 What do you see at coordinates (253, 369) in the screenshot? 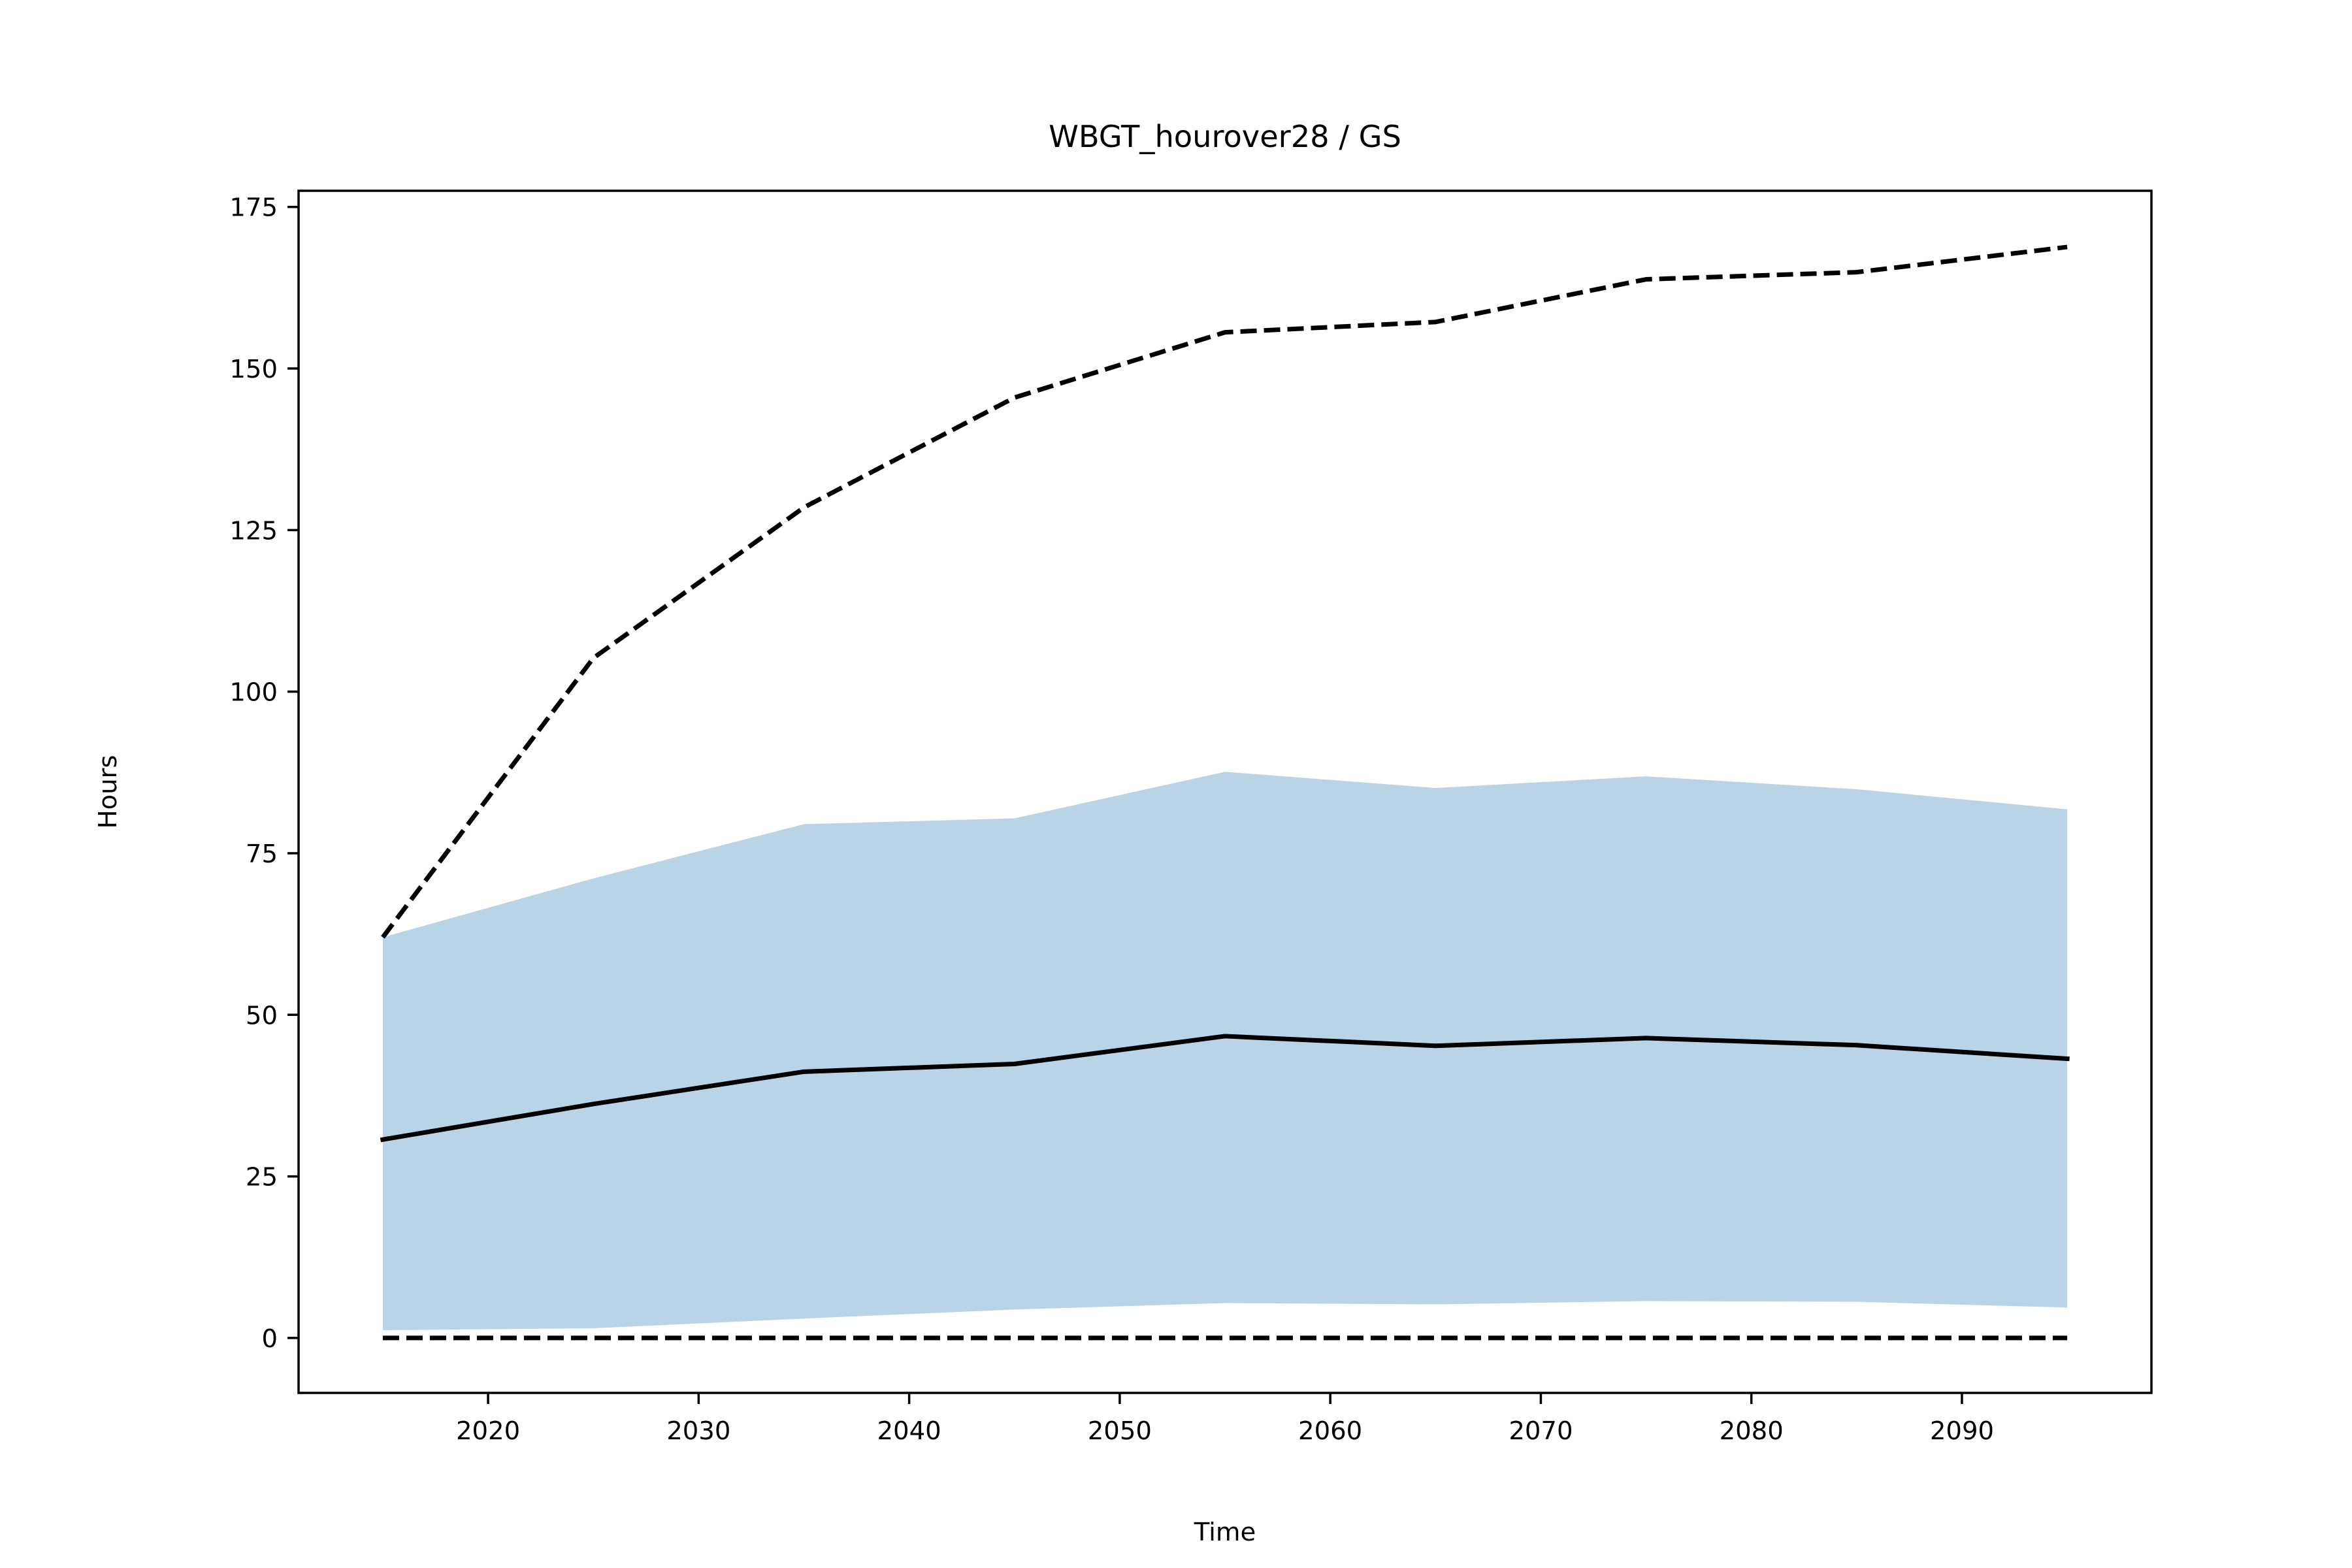
I see `y-tick-label: 150` at bounding box center [253, 369].